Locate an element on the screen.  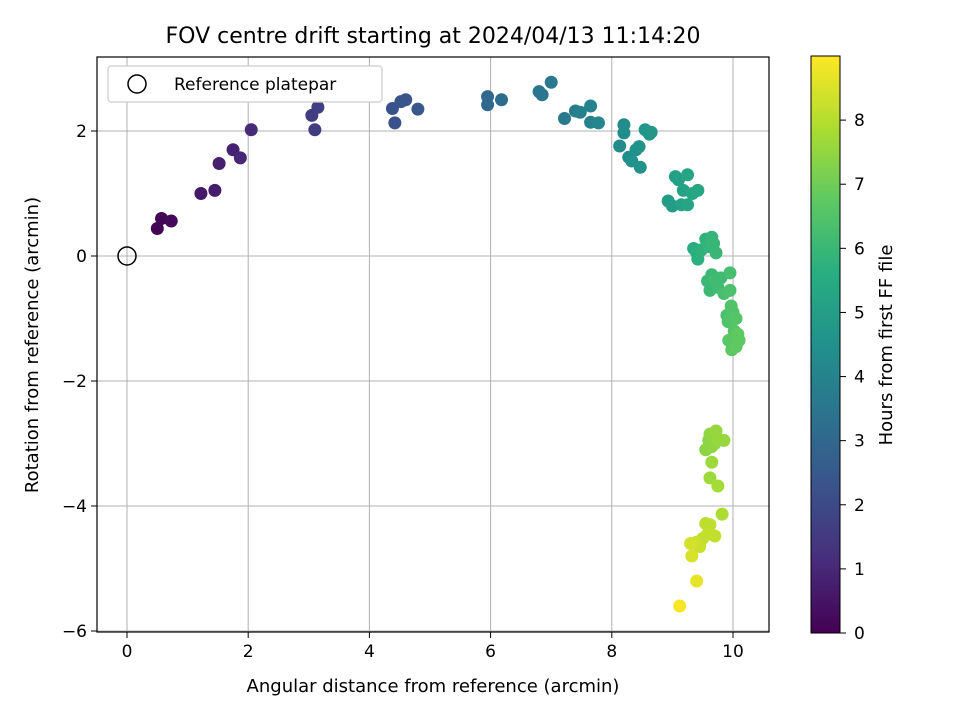
x-axis-label: Angular distance from reference (arcmin) is located at coordinates (433, 686).